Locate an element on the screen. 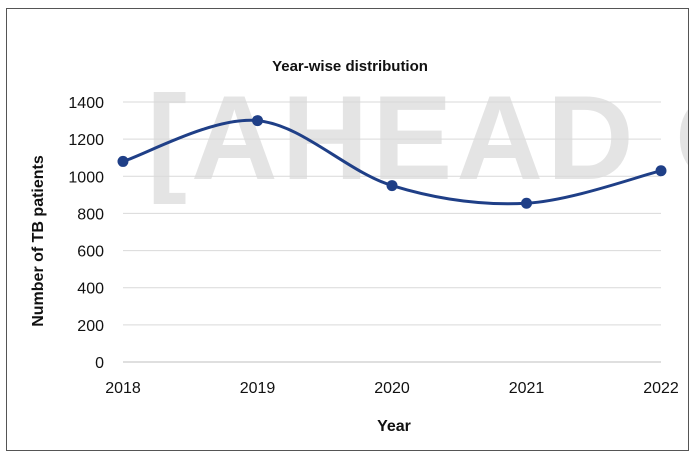 Image resolution: width=690 pixels, height=453 pixels. x-tick-label: 2020 is located at coordinates (392, 388).